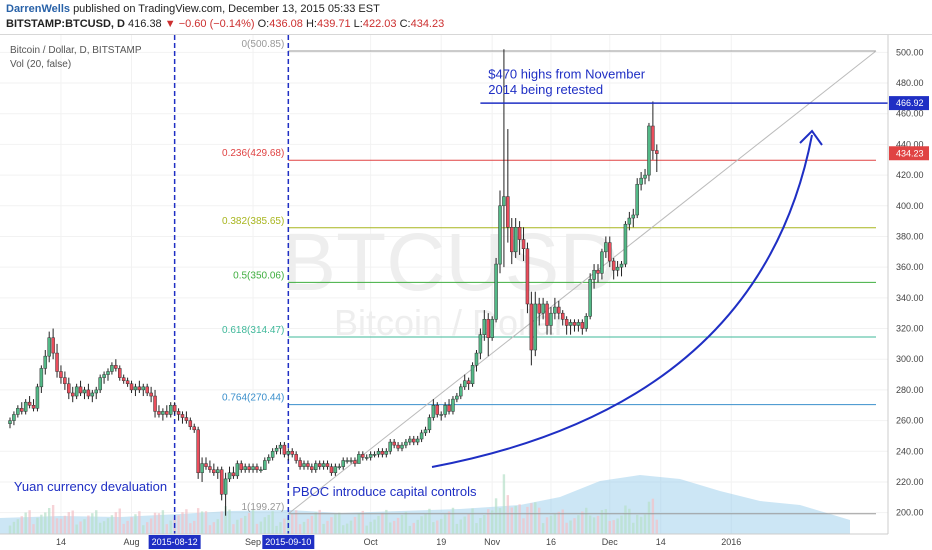 The width and height of the screenshot is (932, 550). Describe the element at coordinates (358, 24) in the screenshot. I see `low-label: L:` at that location.